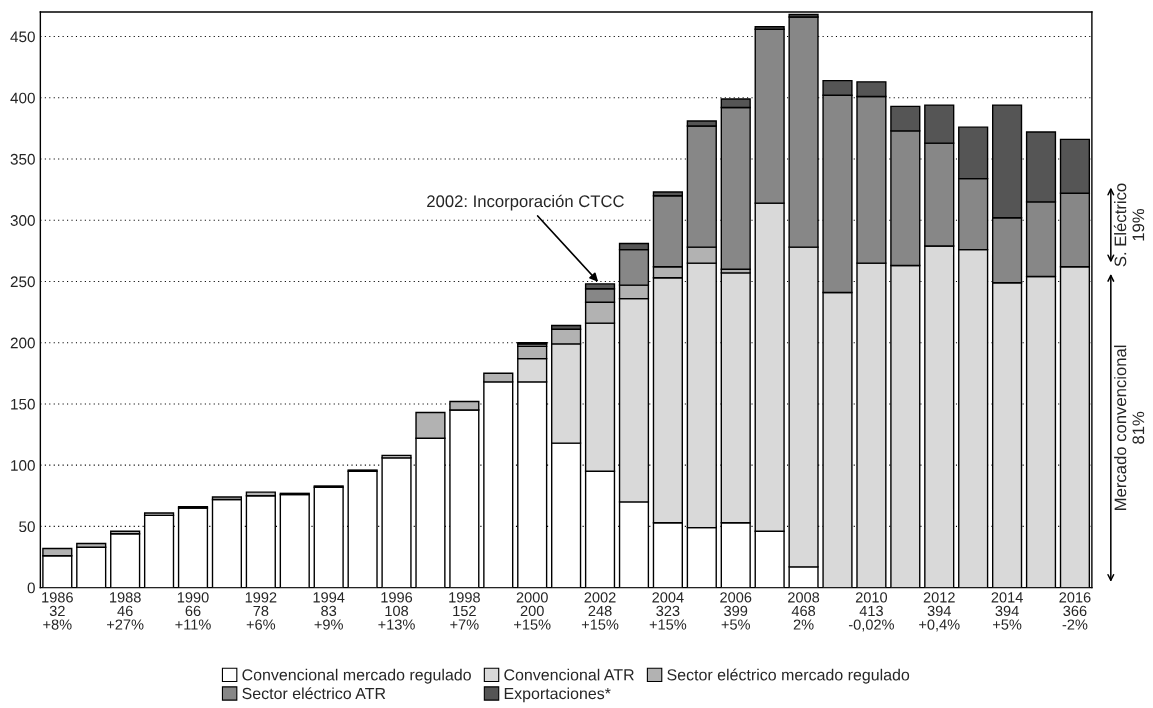 This screenshot has width=1153, height=708. I want to click on y-tick-label: 350, so click(22, 159).